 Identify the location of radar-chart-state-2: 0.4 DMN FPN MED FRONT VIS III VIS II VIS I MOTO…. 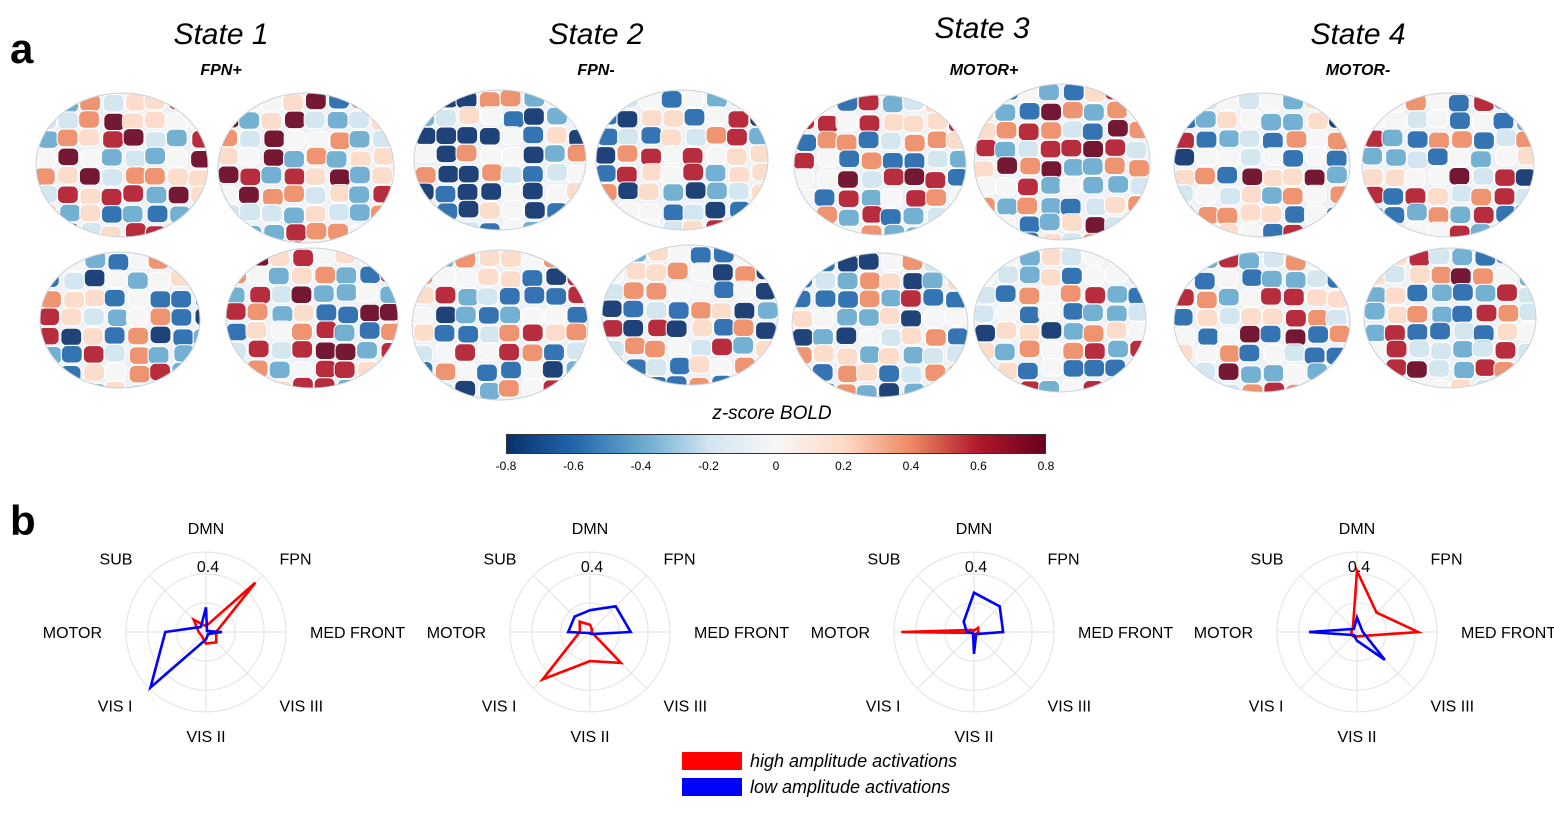
(608, 633).